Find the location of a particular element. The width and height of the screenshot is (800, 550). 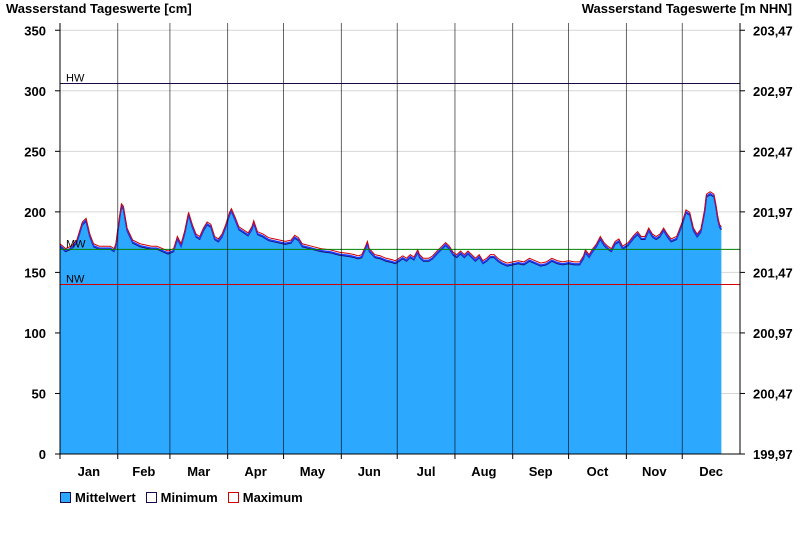

tick-label-left: 300 is located at coordinates (35, 91).